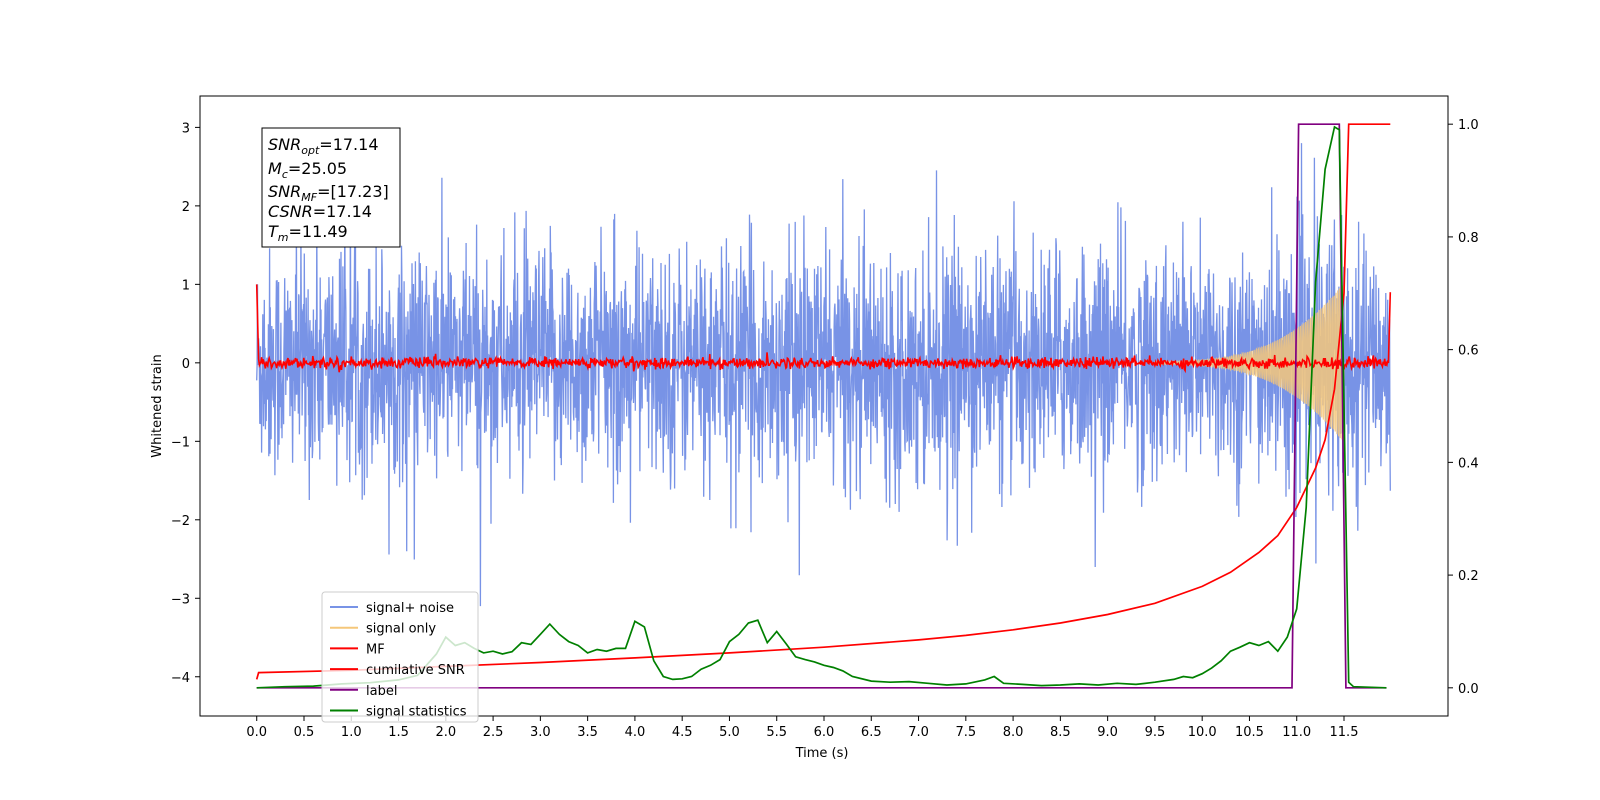  What do you see at coordinates (965, 732) in the screenshot?
I see `x-tick-label: 7.5` at bounding box center [965, 732].